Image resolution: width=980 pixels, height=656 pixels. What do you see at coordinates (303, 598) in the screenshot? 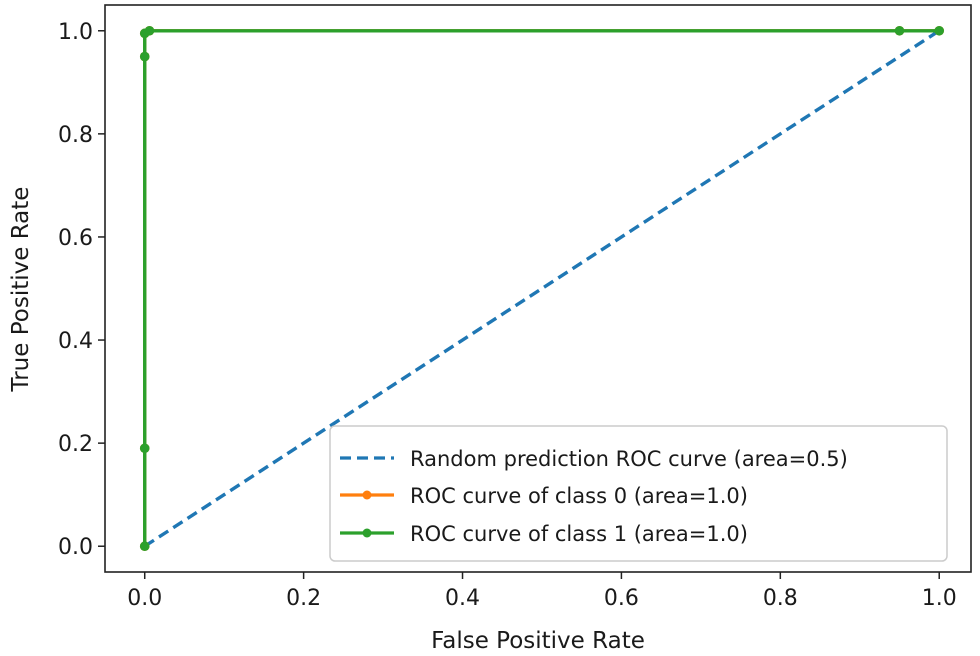
I see `x-tick-label: 0.2` at bounding box center [303, 598].